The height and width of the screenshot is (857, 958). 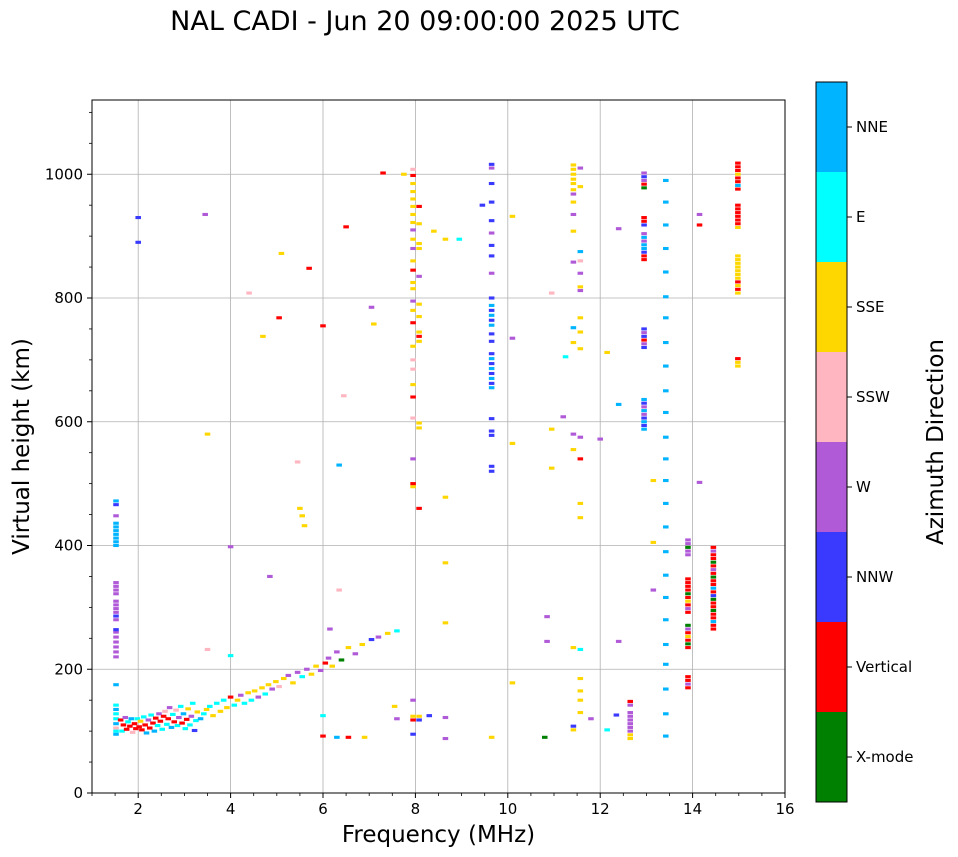 What do you see at coordinates (692, 809) in the screenshot?
I see `x-tick-label: 14` at bounding box center [692, 809].